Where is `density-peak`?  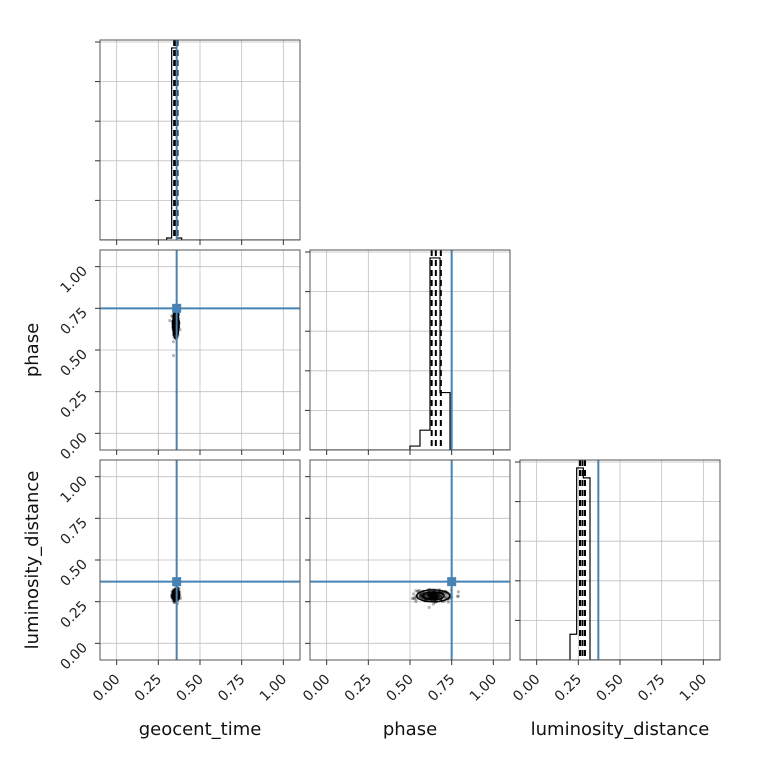 density-peak is located at coordinates (433, 595).